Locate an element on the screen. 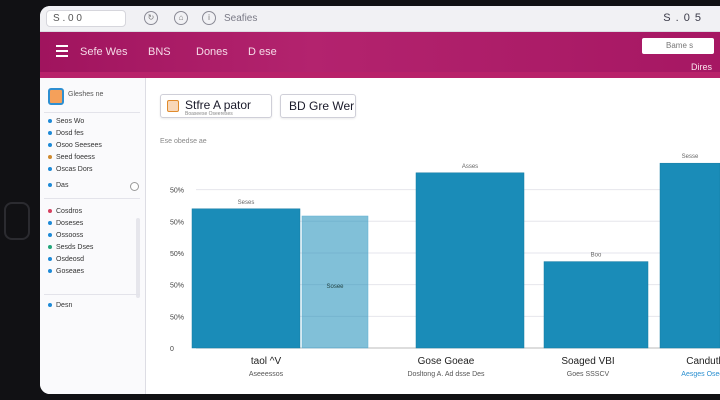  sidebar-item-2: Osoo Seesees is located at coordinates (93, 145).